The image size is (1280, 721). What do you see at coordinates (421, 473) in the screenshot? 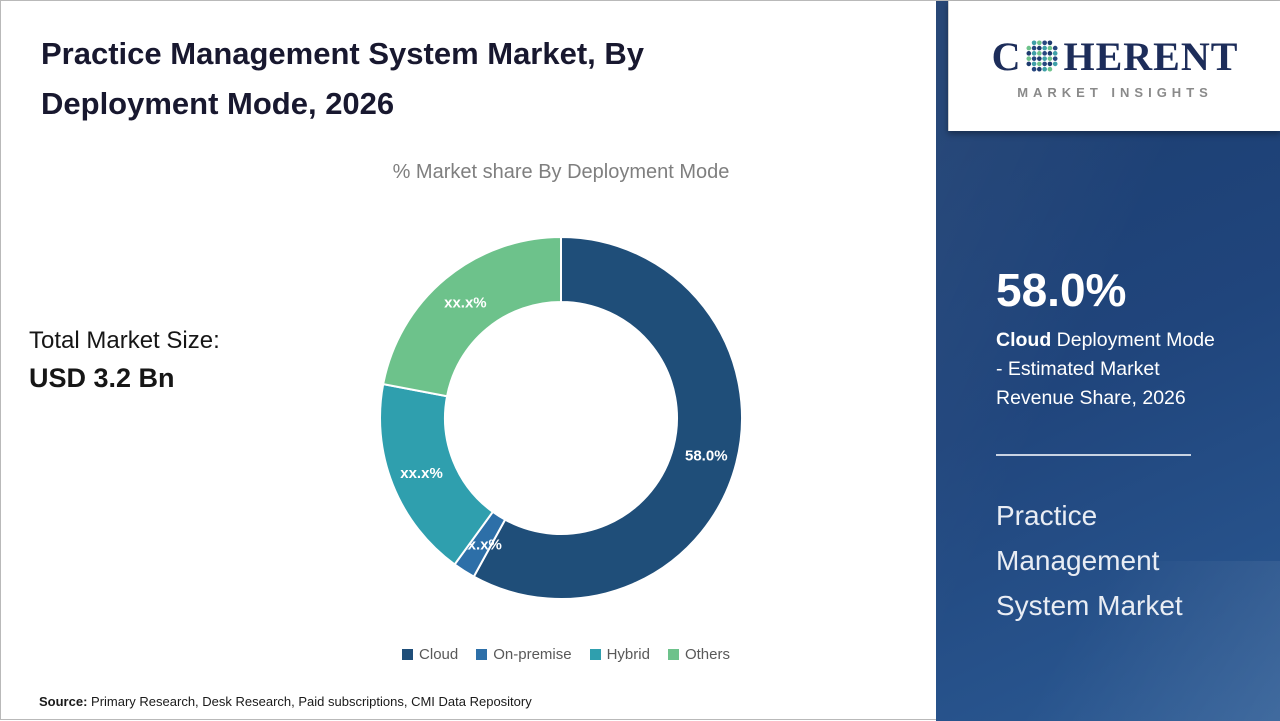
I see `donut-label-hybrid: xx.x%` at bounding box center [421, 473].